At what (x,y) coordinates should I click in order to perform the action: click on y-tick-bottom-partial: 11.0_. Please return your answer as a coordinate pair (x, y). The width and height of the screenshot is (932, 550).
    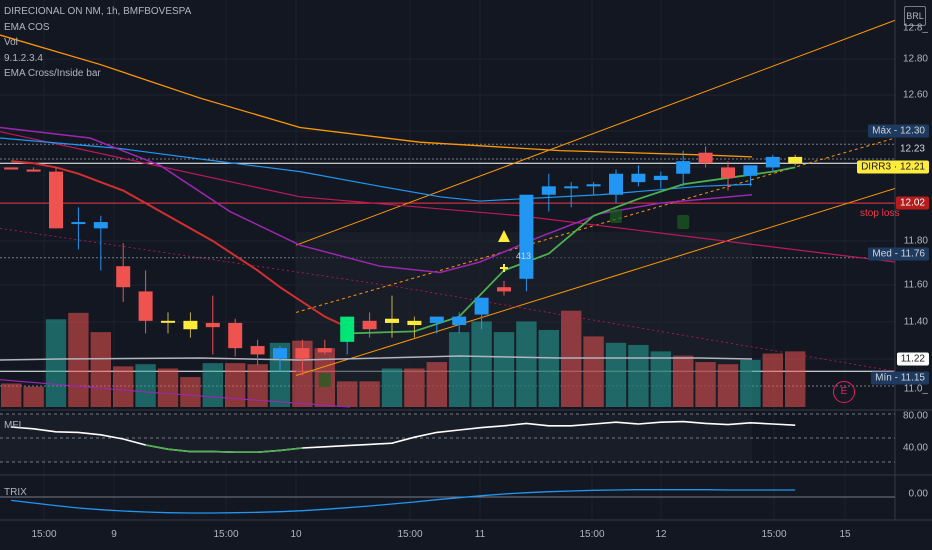
    Looking at the image, I should click on (915, 389).